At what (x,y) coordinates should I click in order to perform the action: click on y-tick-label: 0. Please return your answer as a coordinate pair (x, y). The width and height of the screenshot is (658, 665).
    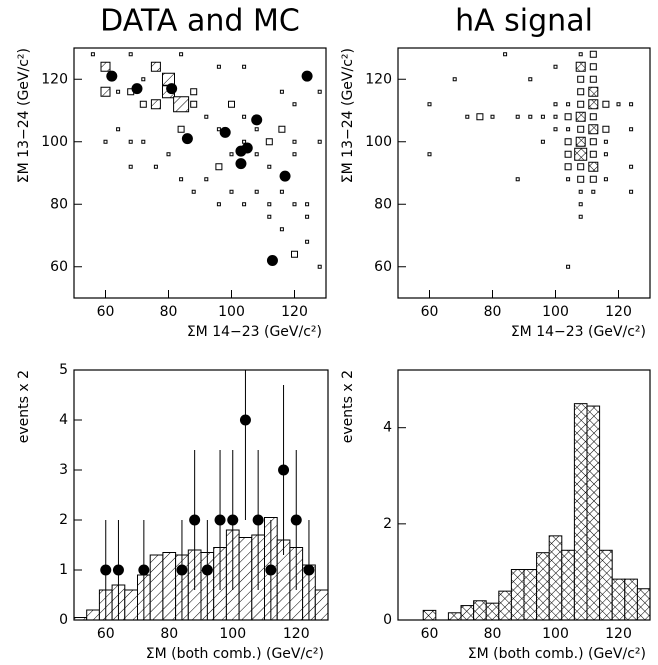
    Looking at the image, I should click on (63, 620).